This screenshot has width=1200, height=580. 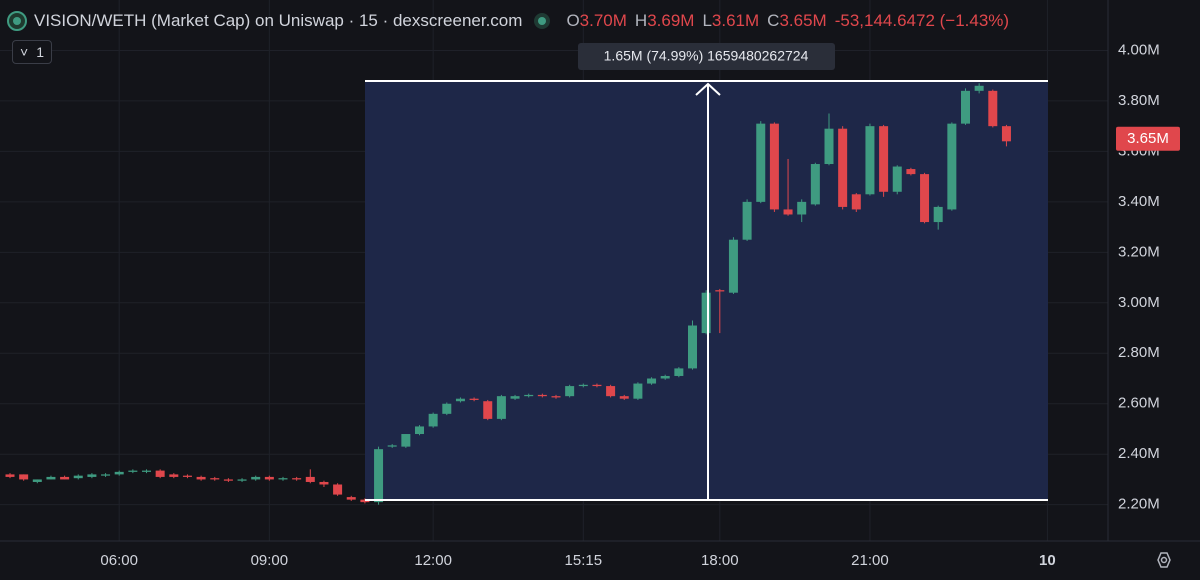 I want to click on change: -53,144.6472 (−1.43%), so click(x=922, y=20).